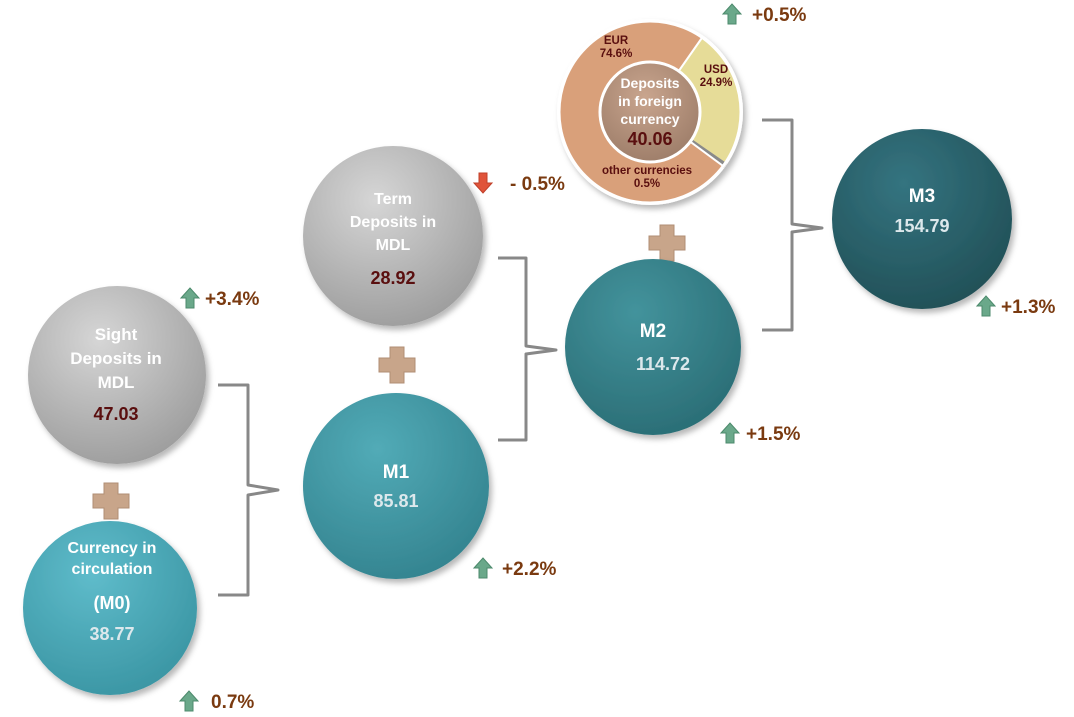 Image resolution: width=1074 pixels, height=717 pixels. I want to click on node-sight-title-2: Deposits in, so click(116, 358).